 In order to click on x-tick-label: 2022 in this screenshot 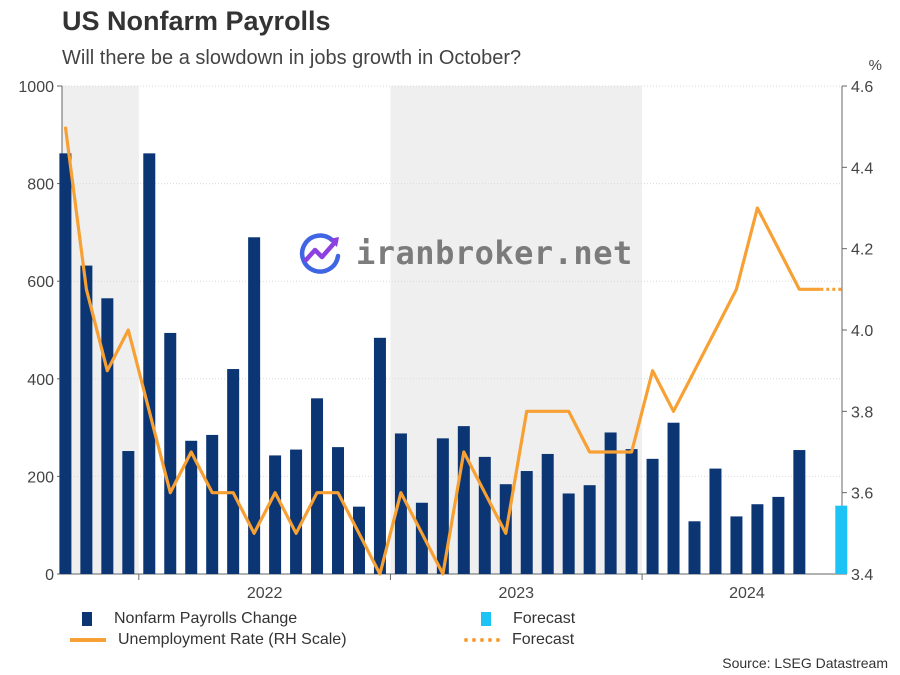, I will do `click(265, 593)`.